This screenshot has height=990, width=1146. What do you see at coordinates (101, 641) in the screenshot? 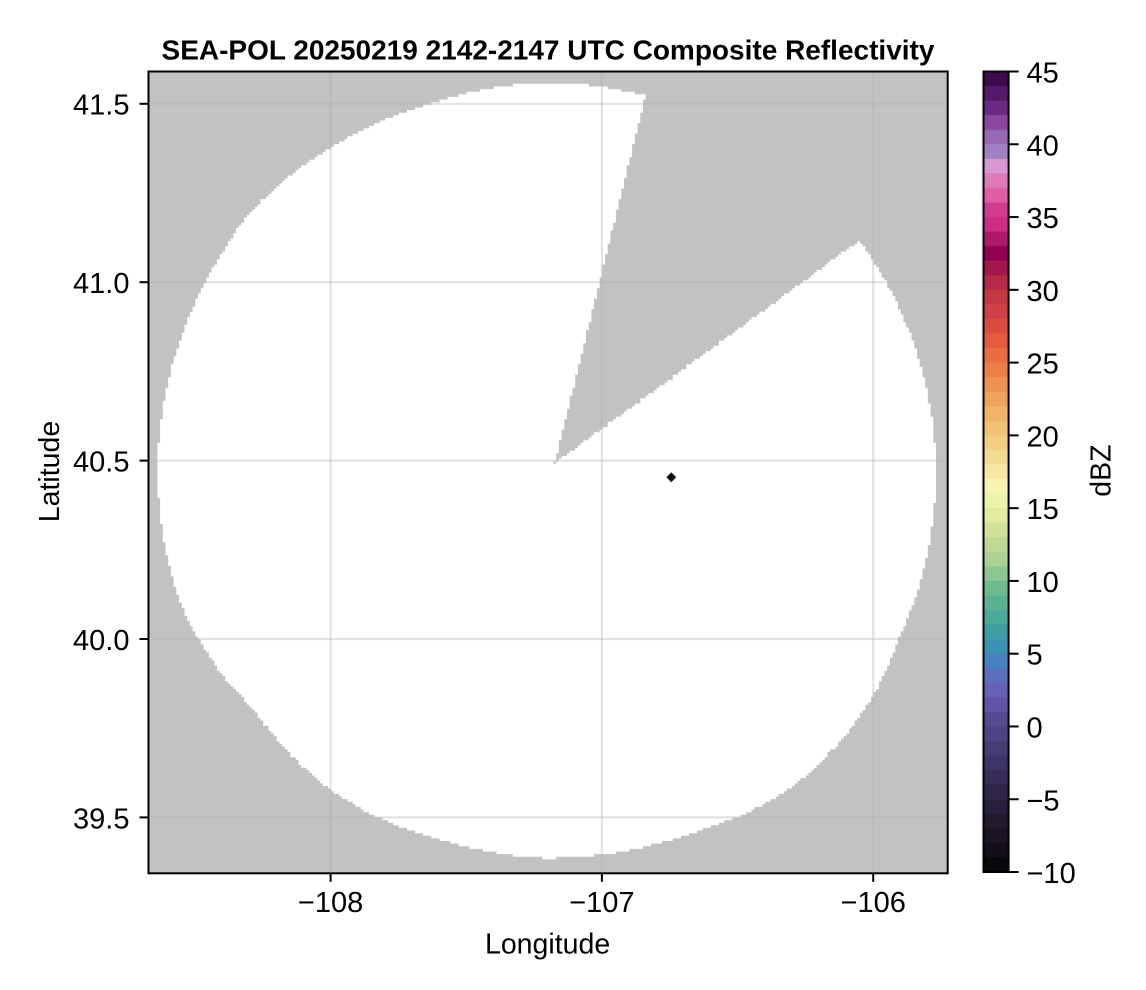
I see `svg-text: 40.0` at bounding box center [101, 641].